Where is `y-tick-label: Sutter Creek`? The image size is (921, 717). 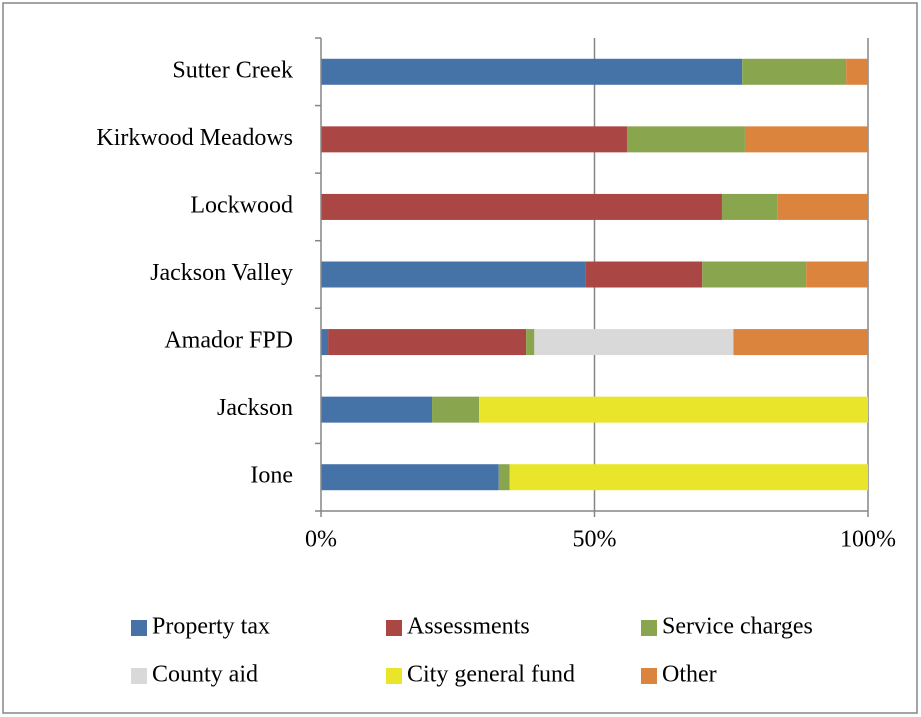 y-tick-label: Sutter Creek is located at coordinates (232, 70).